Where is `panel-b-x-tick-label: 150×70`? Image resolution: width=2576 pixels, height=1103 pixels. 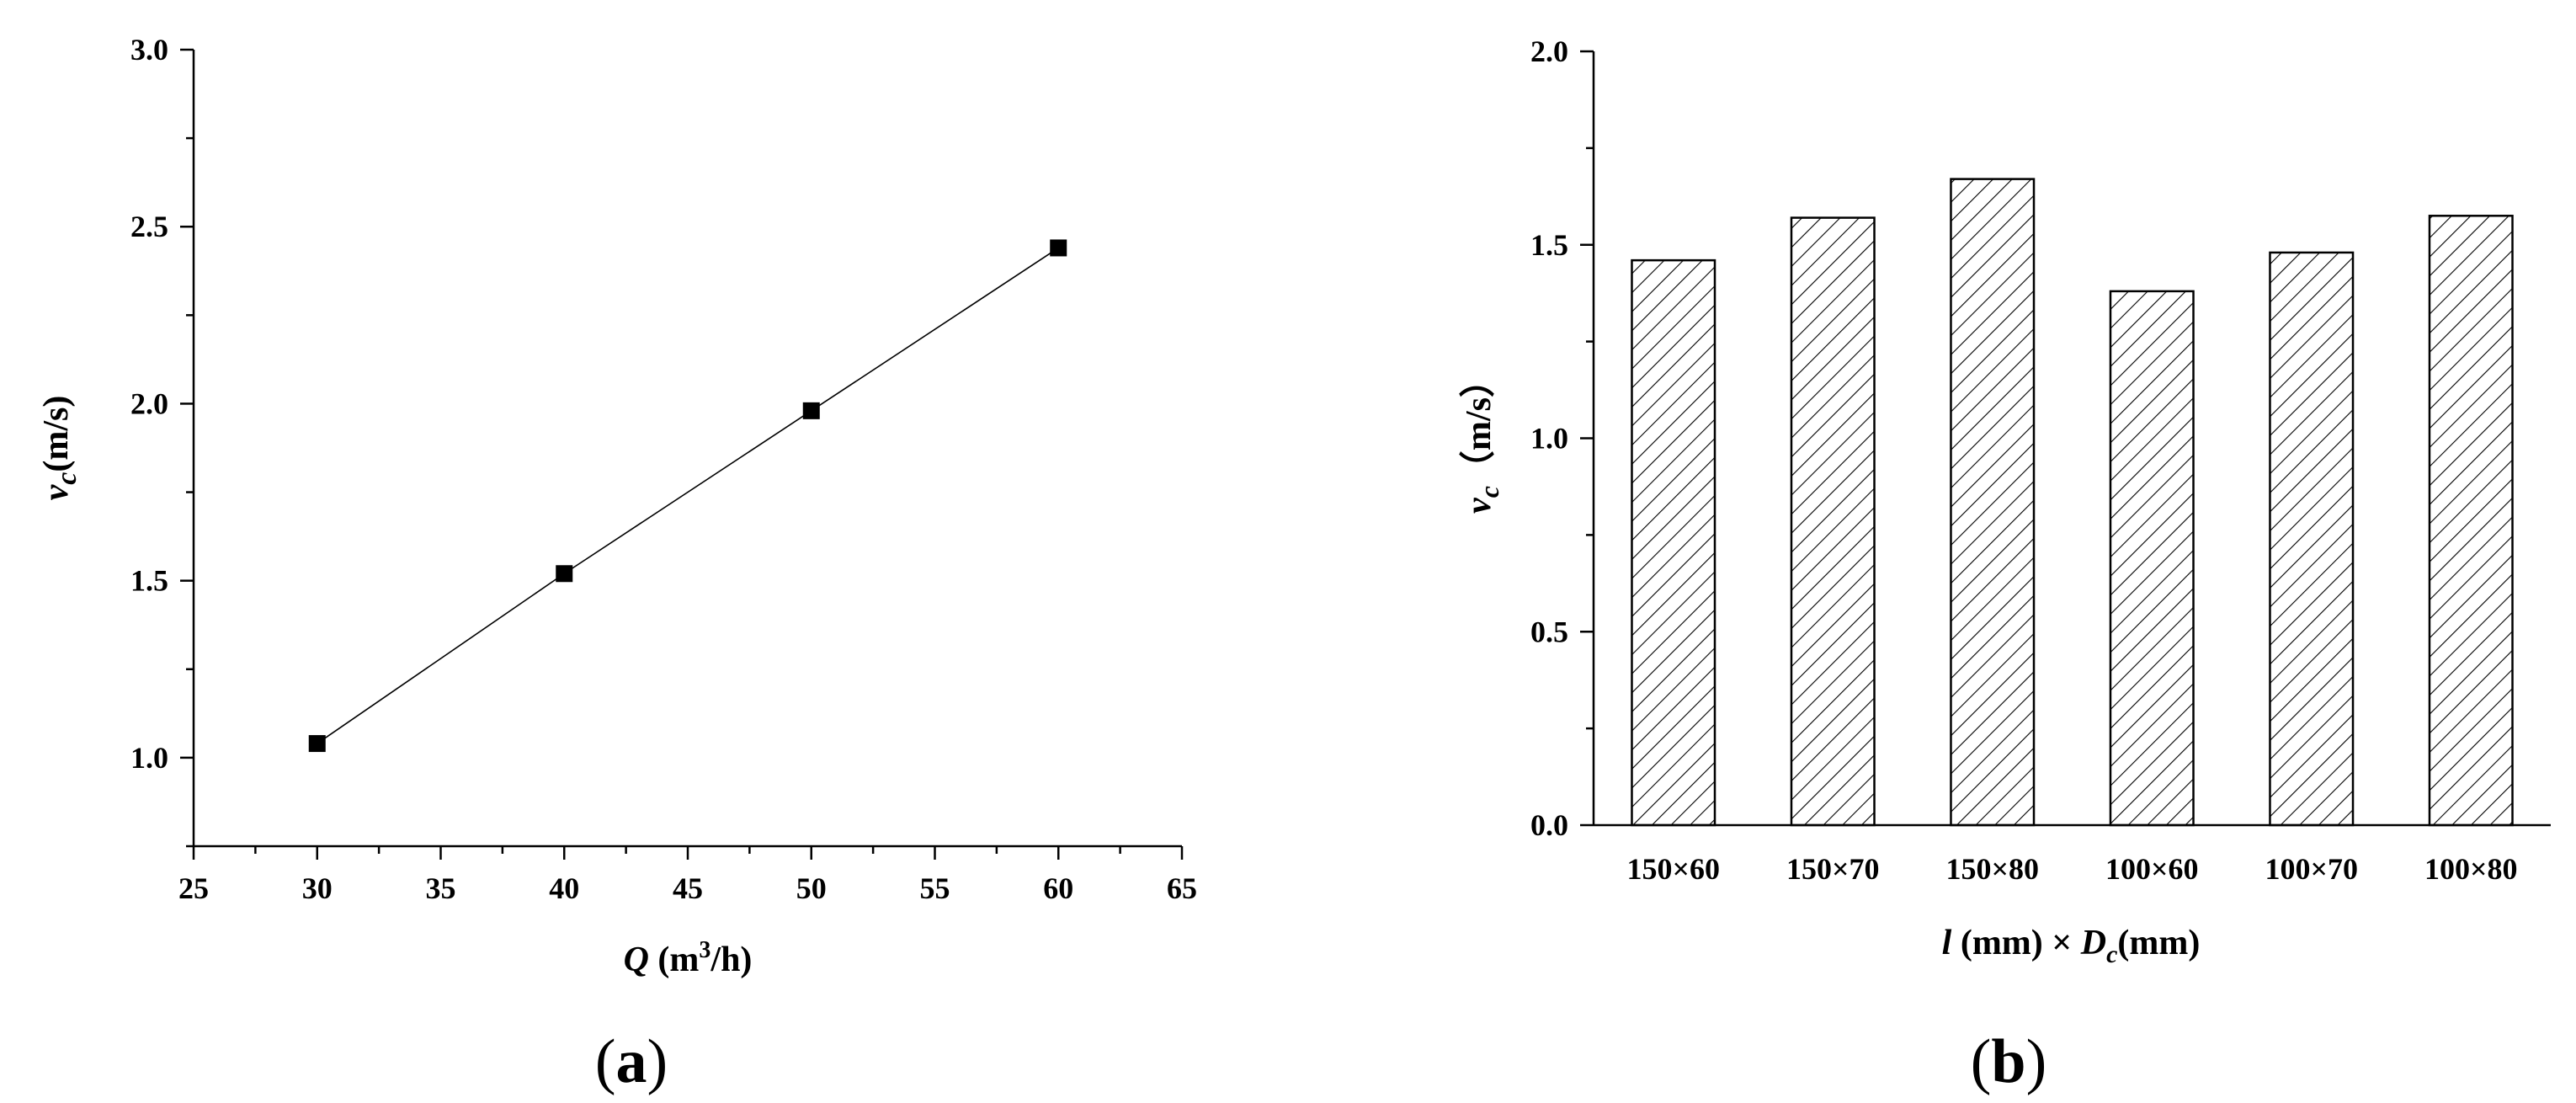
panel-b-x-tick-label: 150×70 is located at coordinates (1833, 869).